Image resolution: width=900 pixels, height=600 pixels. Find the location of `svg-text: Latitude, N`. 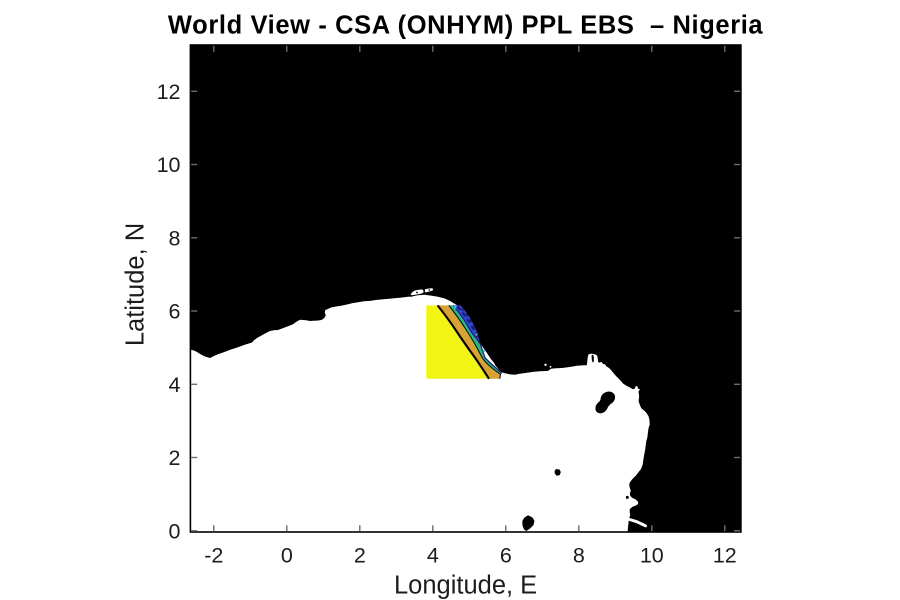

svg-text: Latitude, N is located at coordinates (136, 284).